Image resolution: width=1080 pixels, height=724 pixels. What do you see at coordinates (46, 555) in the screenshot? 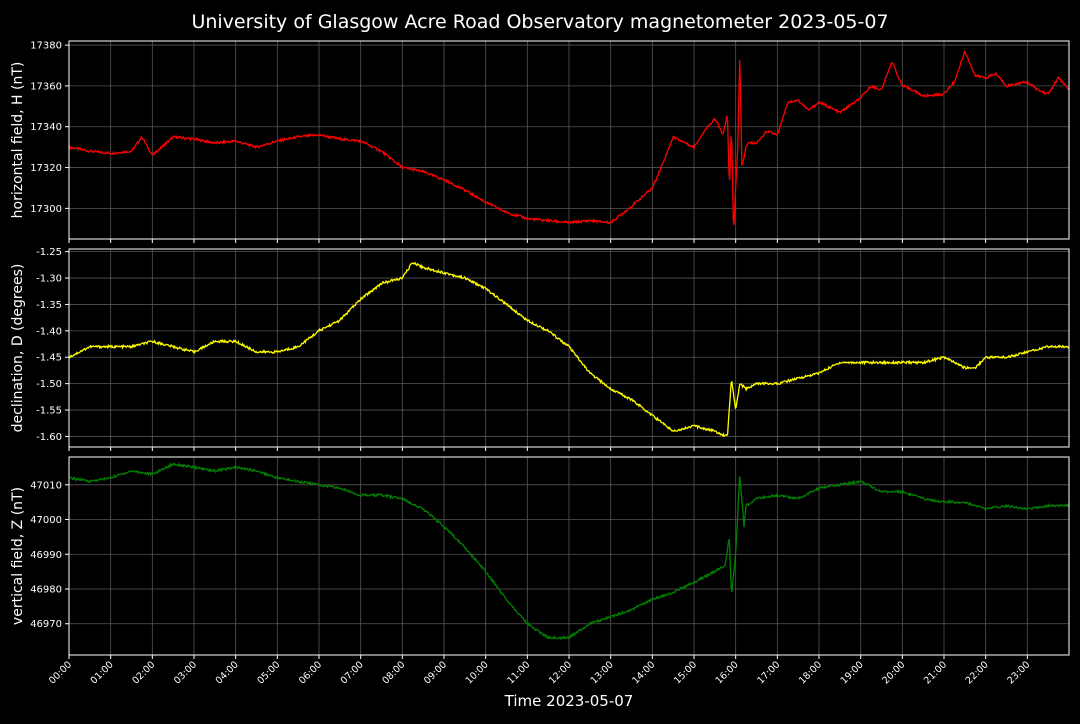
I see `y-tick-label: 46990` at bounding box center [46, 555].